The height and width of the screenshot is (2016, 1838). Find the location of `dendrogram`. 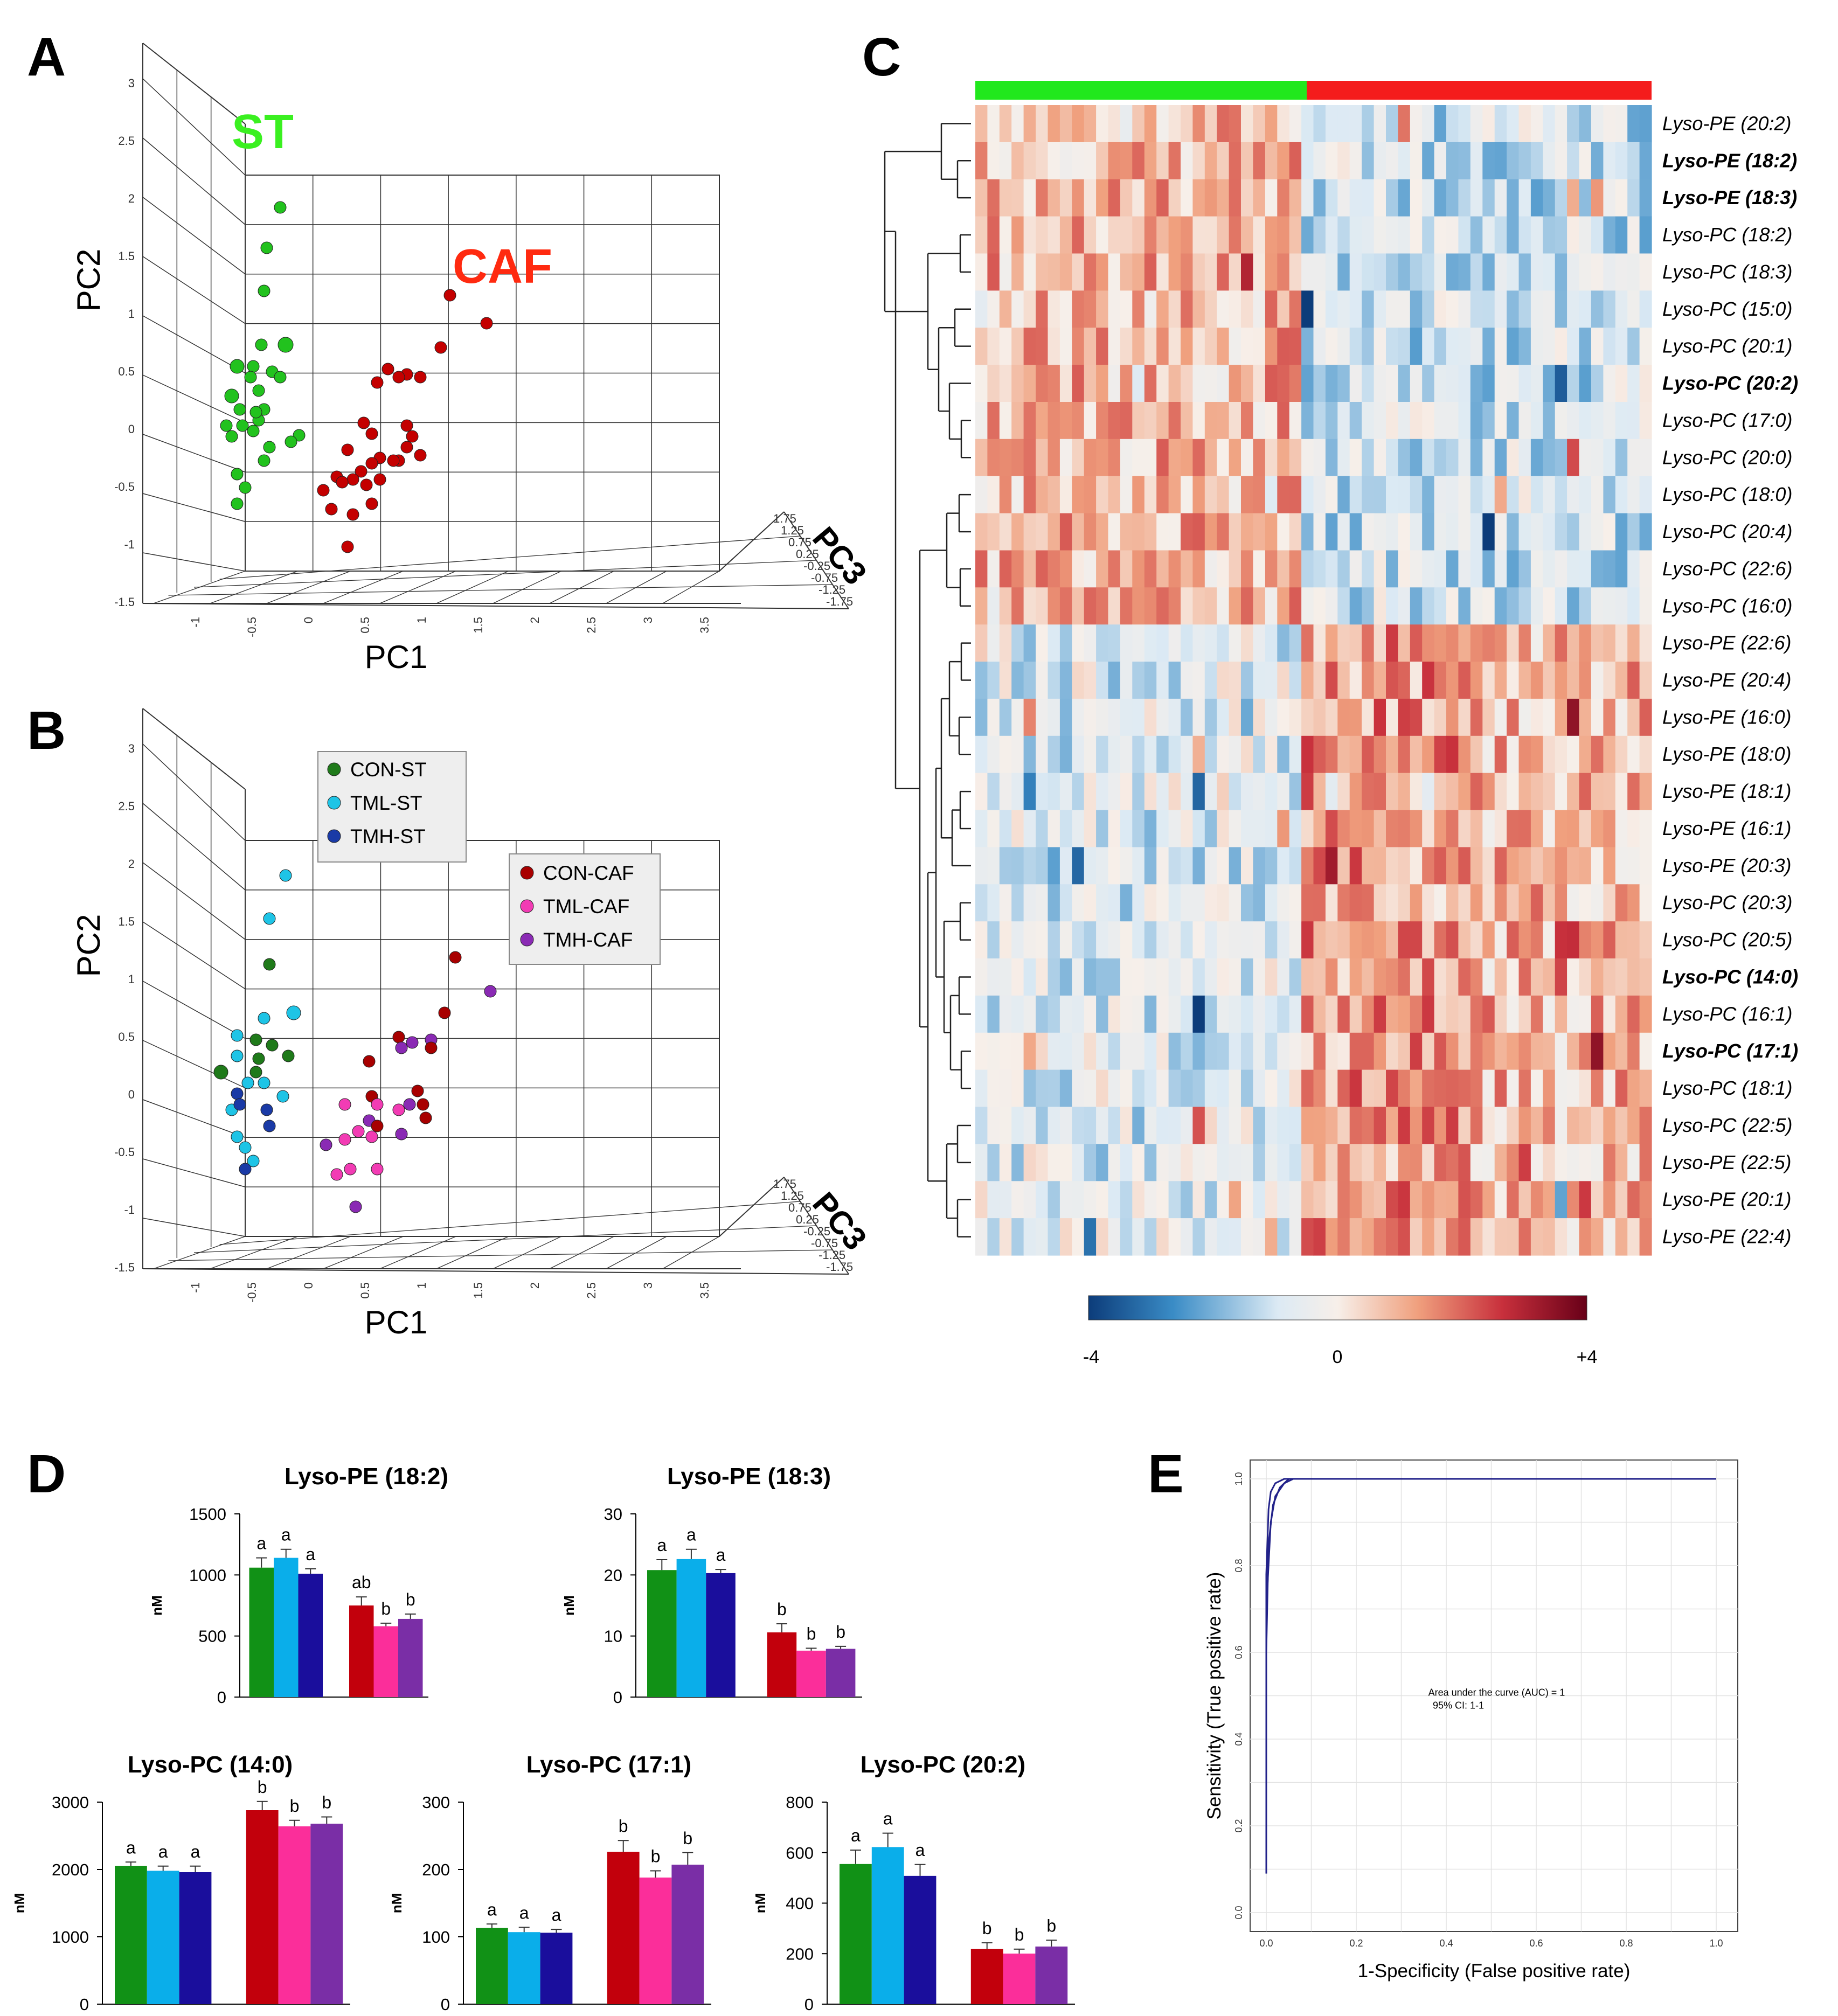

dendrogram is located at coordinates (927, 680).